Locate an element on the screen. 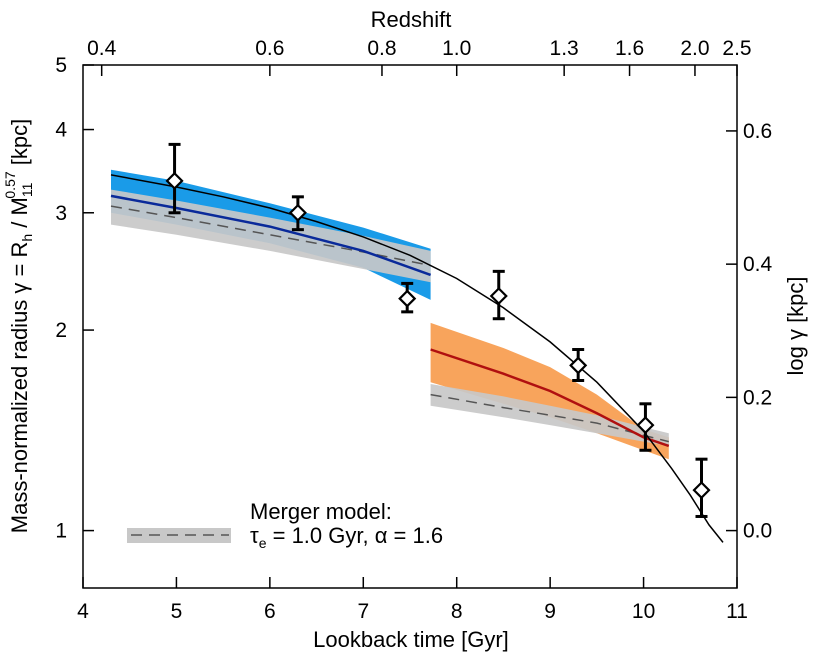 This screenshot has height=669, width=830. y-axis-title-main: Mass-normalized radius γ = R is located at coordinates (19, 388).